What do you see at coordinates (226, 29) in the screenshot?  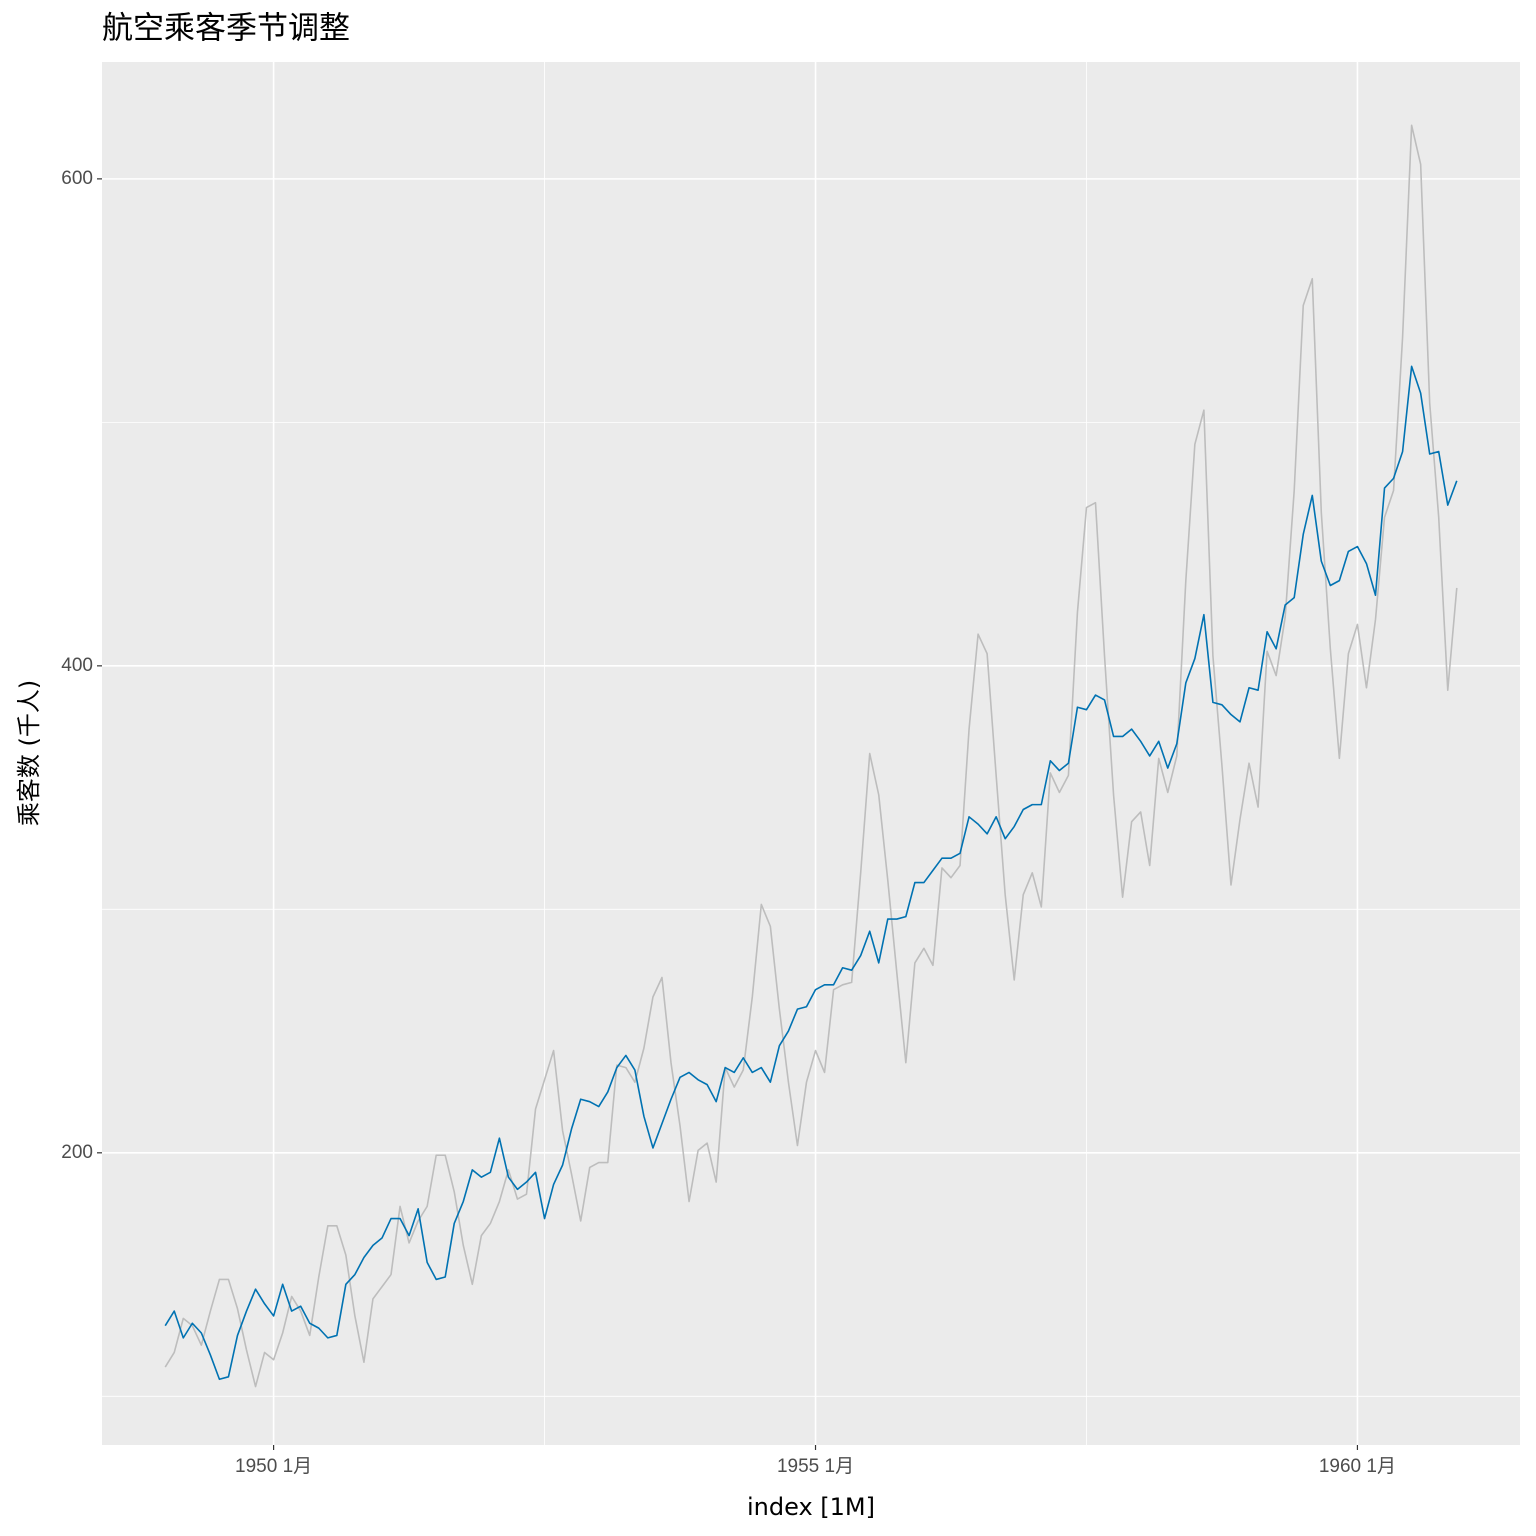 I see `chart-title: 航空乘客季节调整` at bounding box center [226, 29].